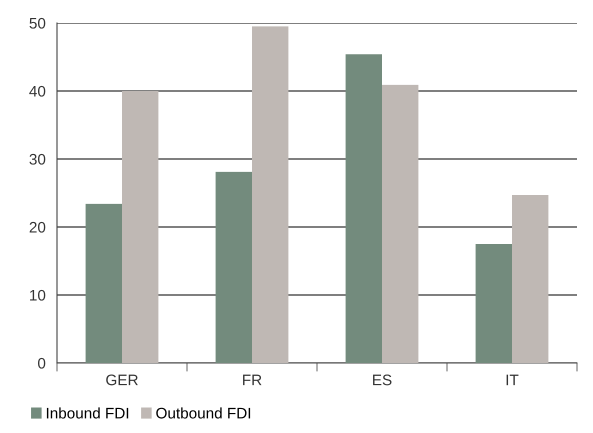 The image size is (593, 433). What do you see at coordinates (122, 380) in the screenshot?
I see `x-tick-label: GER` at bounding box center [122, 380].